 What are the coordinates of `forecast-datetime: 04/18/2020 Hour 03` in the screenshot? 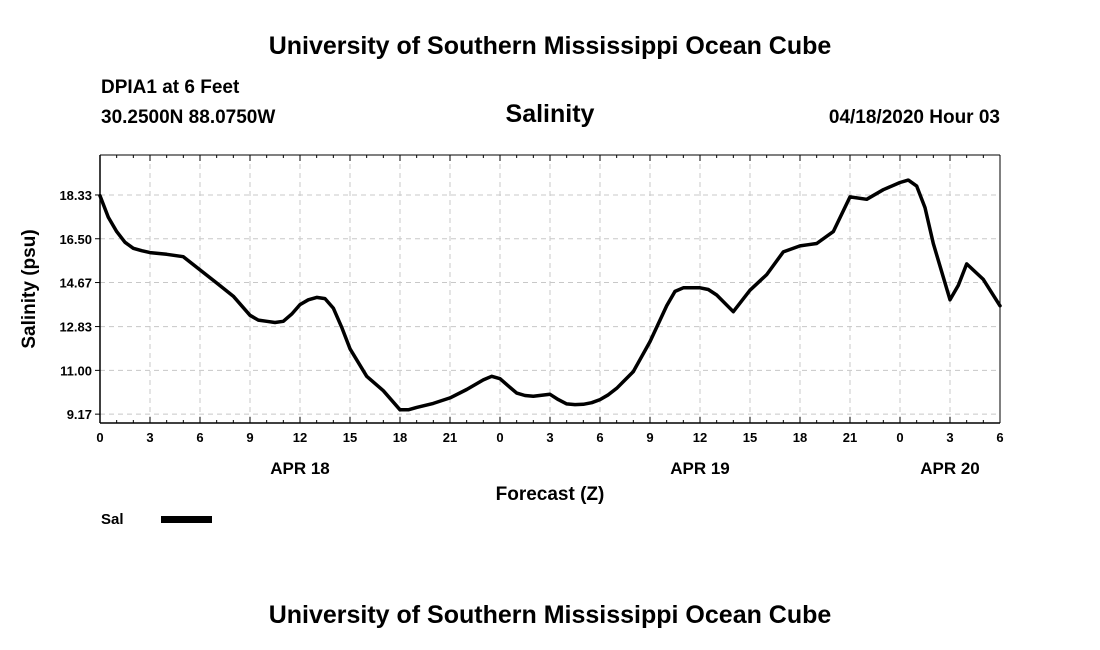 It's located at (914, 117).